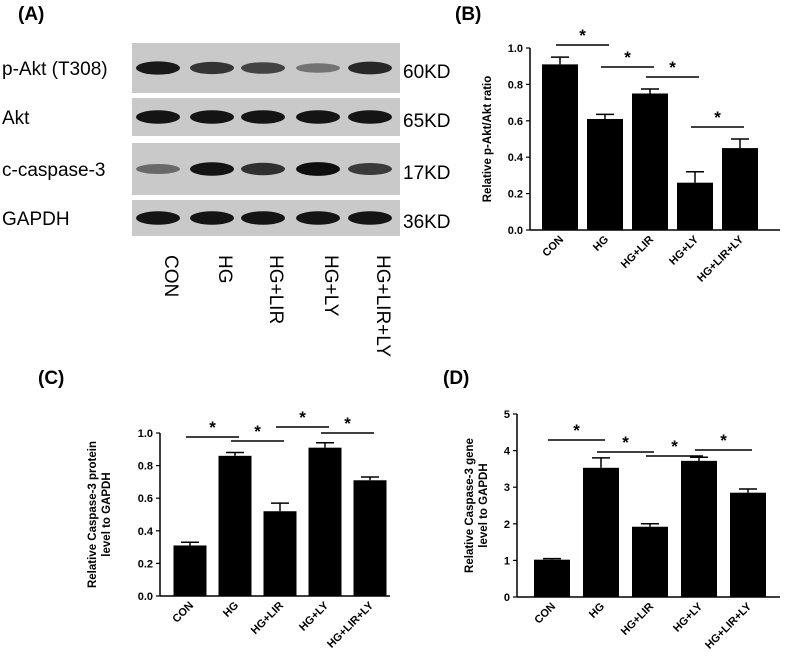 Image resolution: width=800 pixels, height=666 pixels. Describe the element at coordinates (470, 505) in the screenshot. I see `y-axis-label: Relative Caspase-3 gene` at that location.